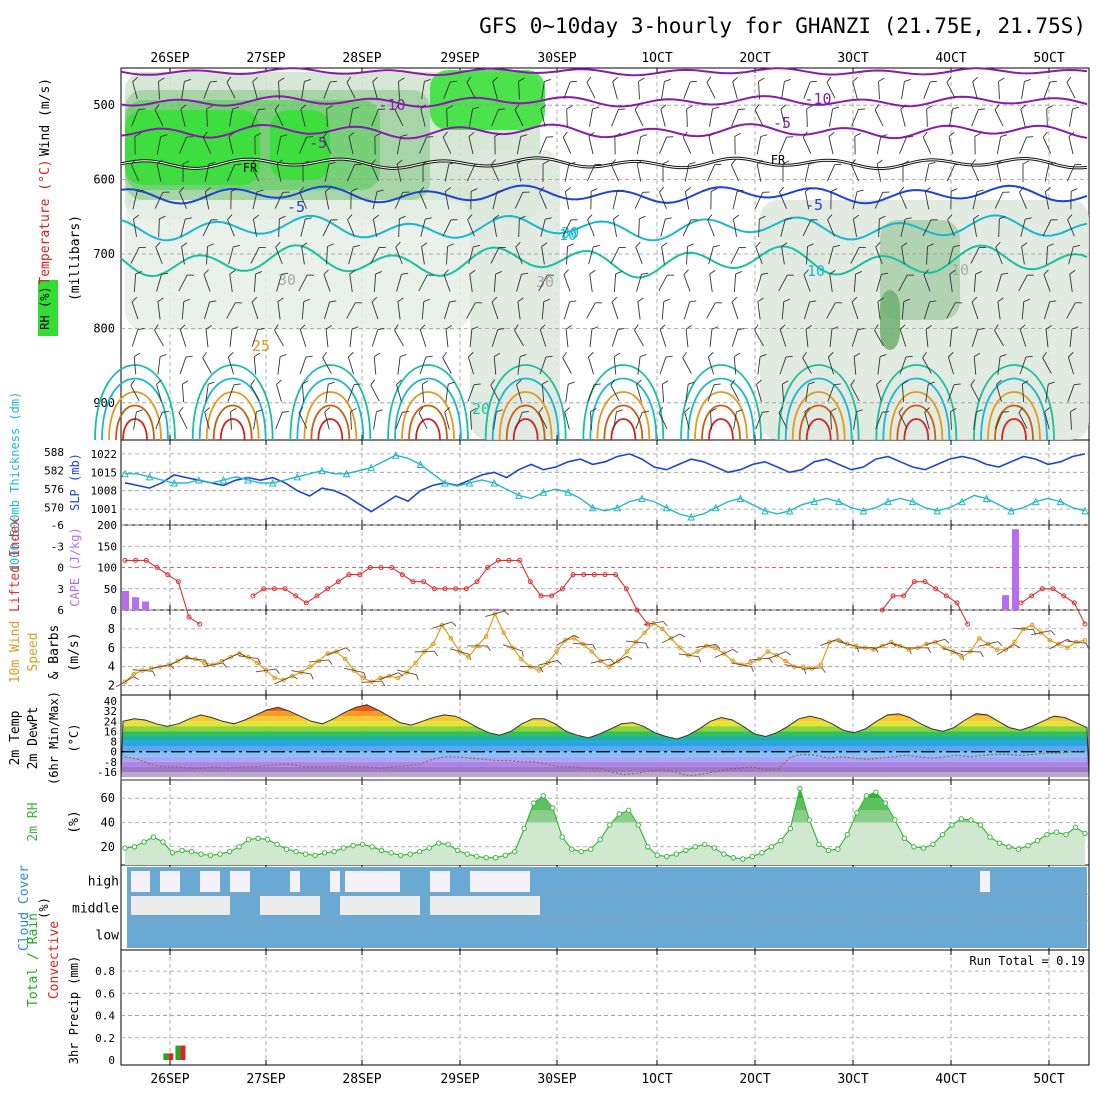  I want to click on cape-tick-label: 50, so click(110, 589).